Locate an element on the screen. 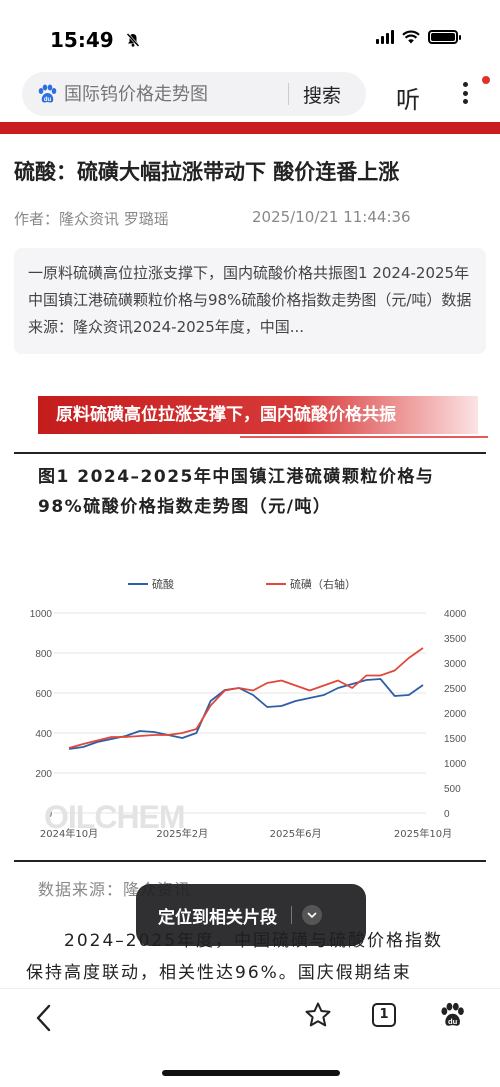  article-date: 2025/10/21 11:44:36 is located at coordinates (331, 217).